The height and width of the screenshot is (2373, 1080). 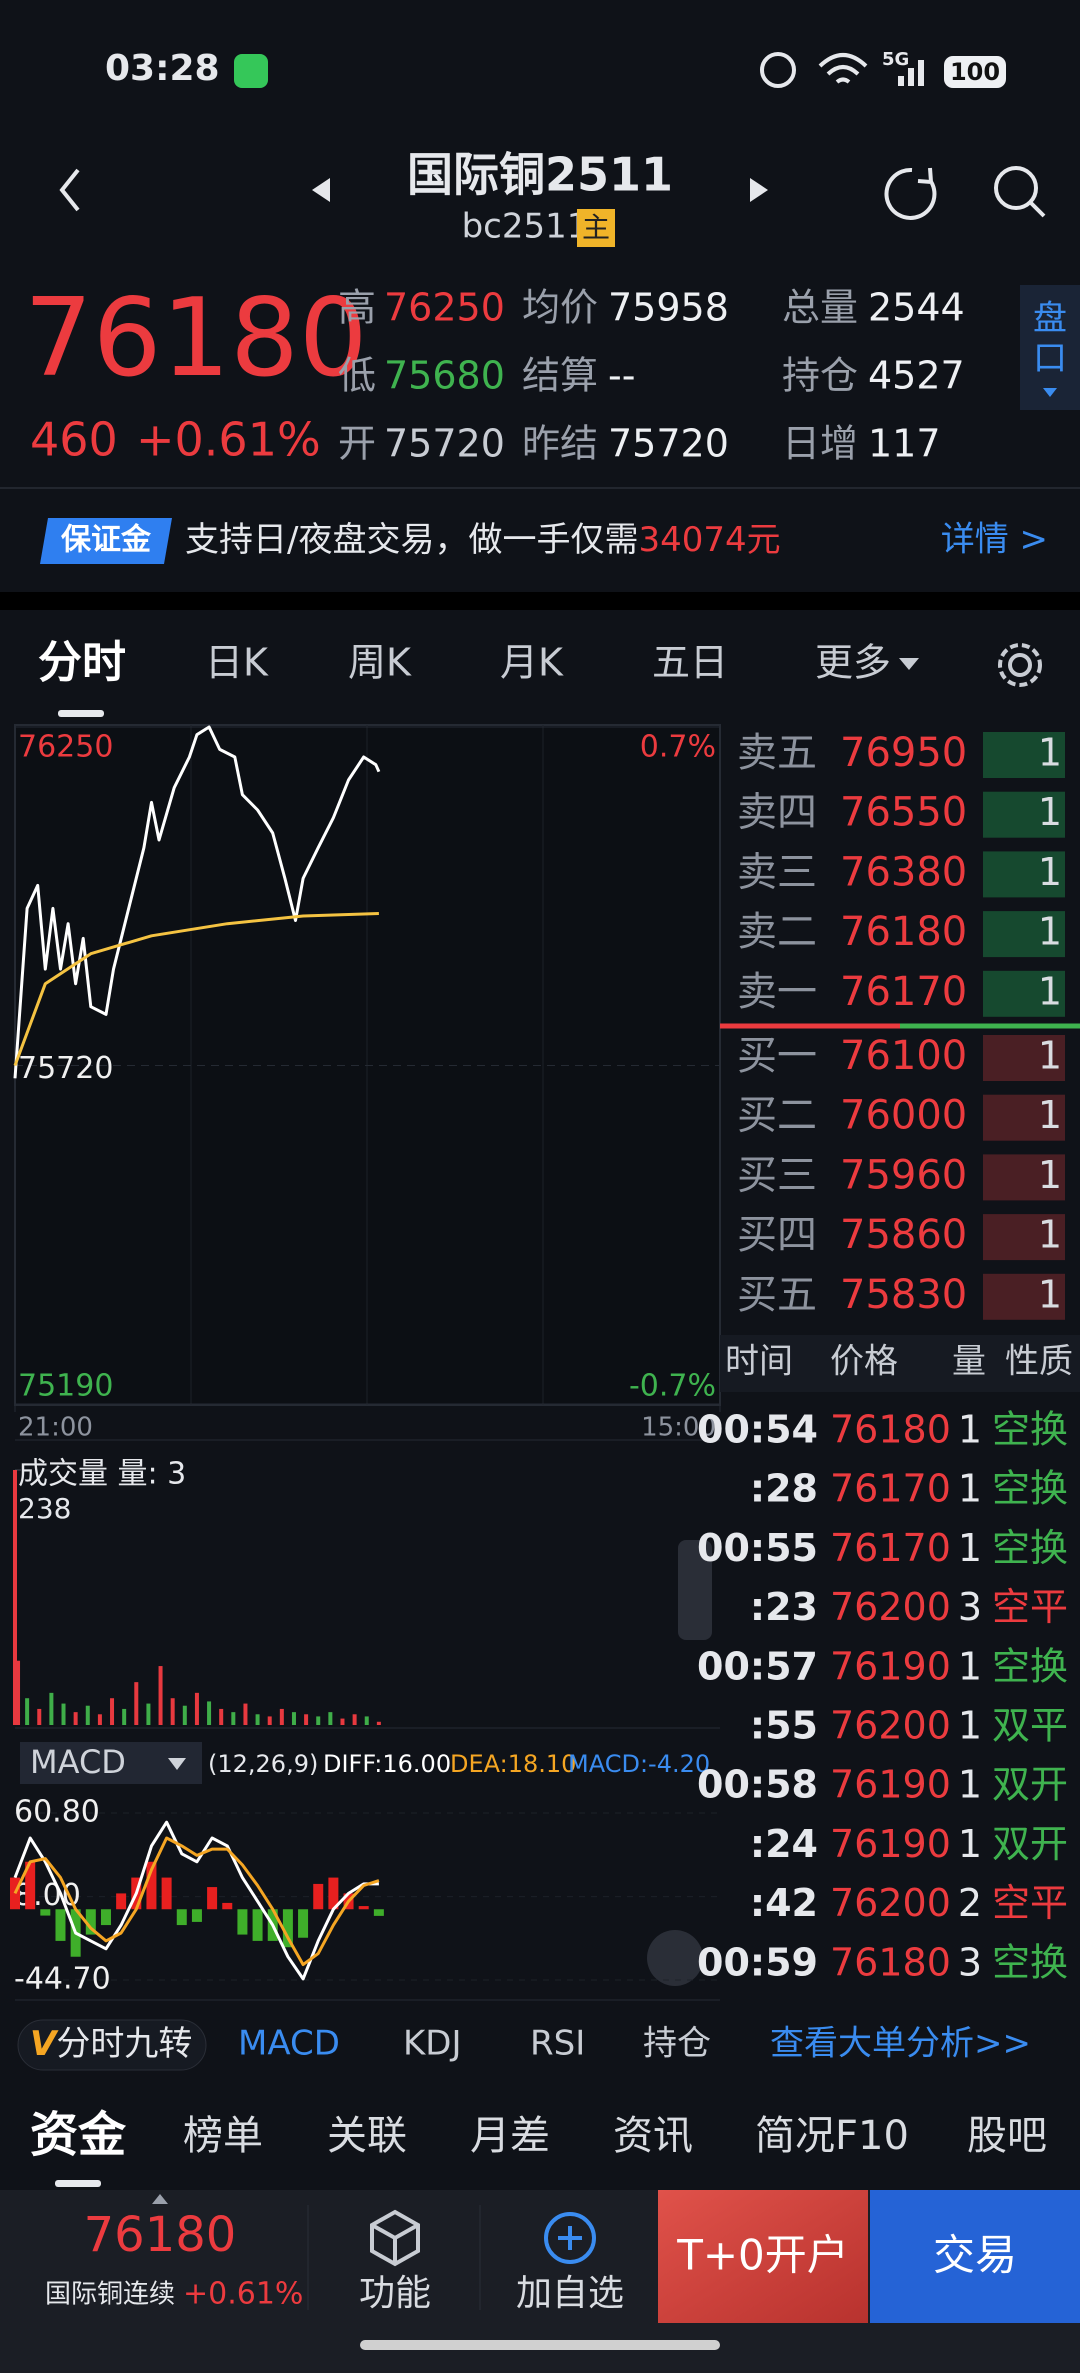 I want to click on trade-price: 76170, so click(x=890, y=1548).